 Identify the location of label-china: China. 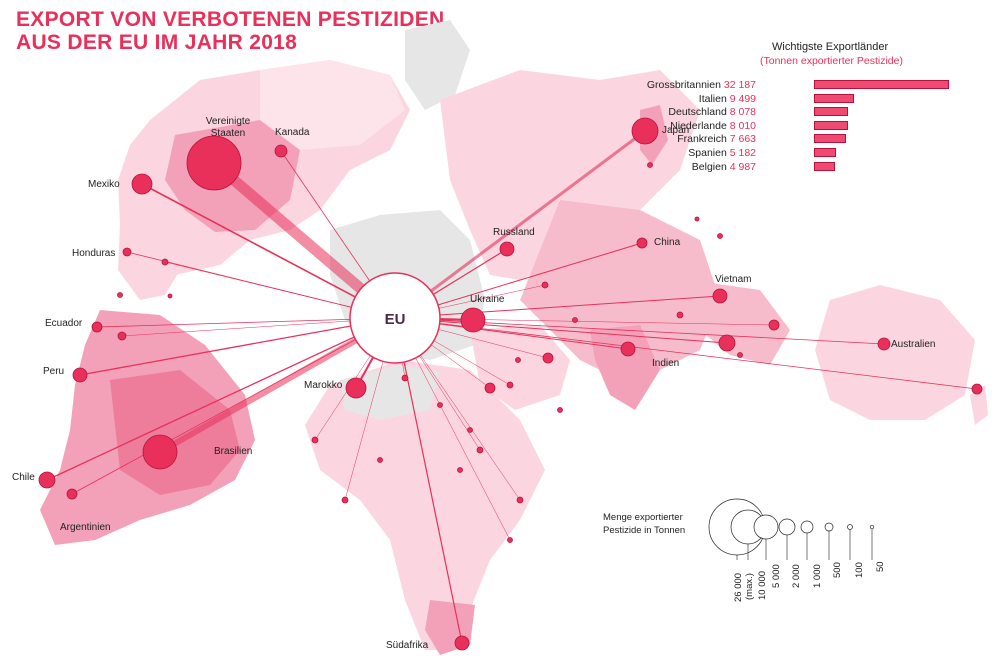
(667, 242).